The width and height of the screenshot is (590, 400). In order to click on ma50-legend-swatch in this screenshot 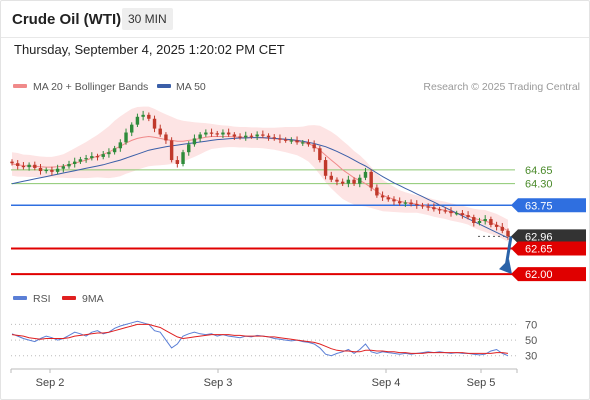, I will do `click(164, 86)`.